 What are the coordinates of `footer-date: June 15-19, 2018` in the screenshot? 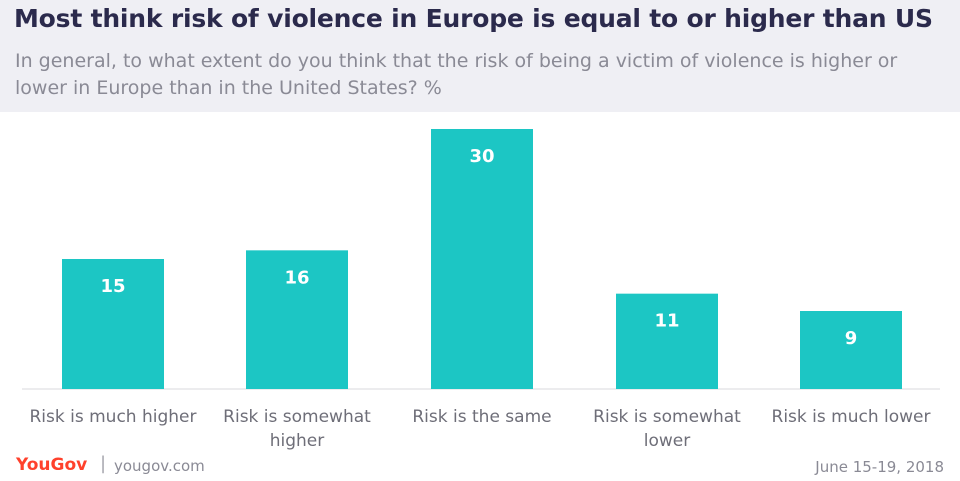 It's located at (879, 467).